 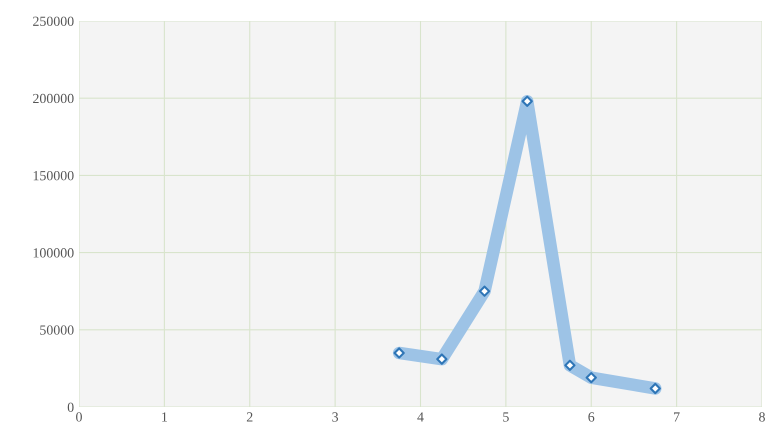 What do you see at coordinates (762, 417) in the screenshot?
I see `x-tick-label: 8` at bounding box center [762, 417].